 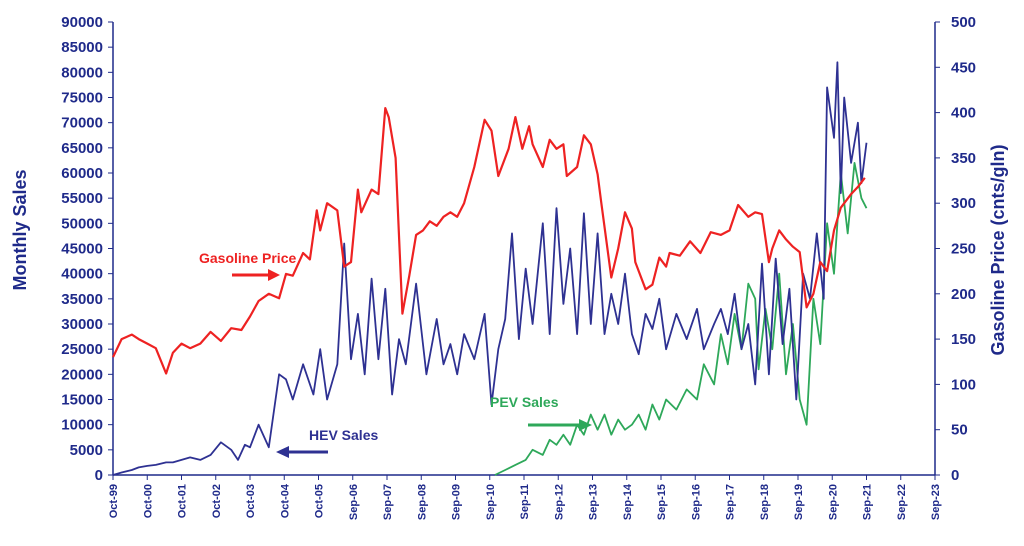 I want to click on right-tick-label: 200, so click(x=963, y=294).